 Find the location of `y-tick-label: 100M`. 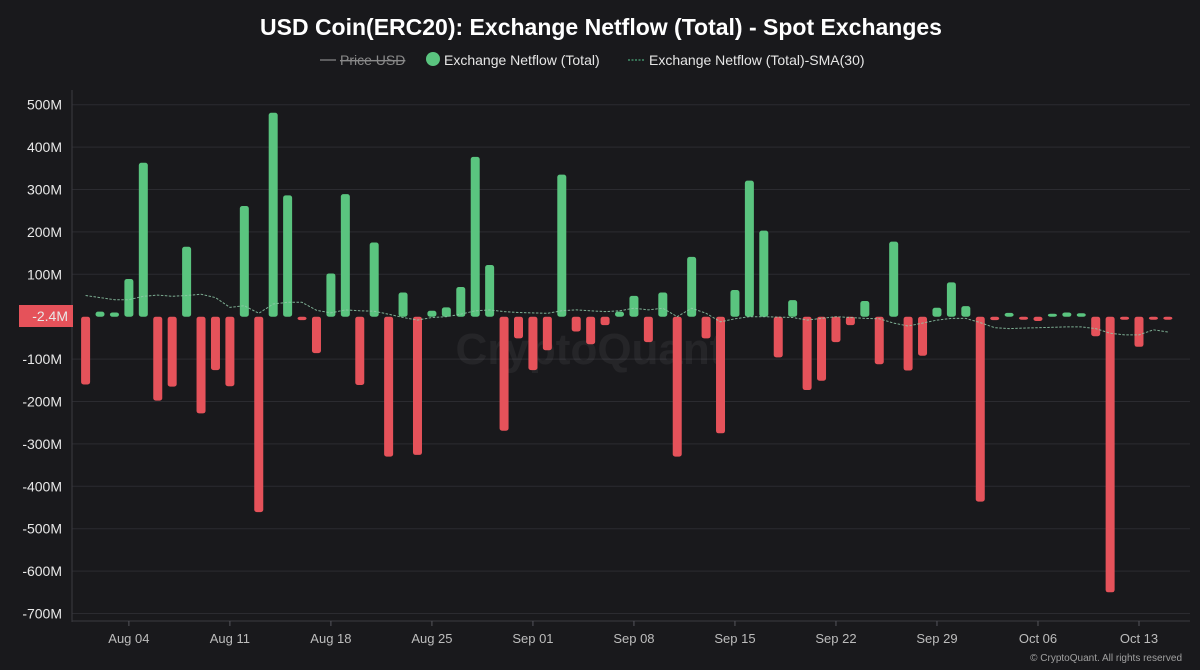

y-tick-label: 100M is located at coordinates (44, 274).